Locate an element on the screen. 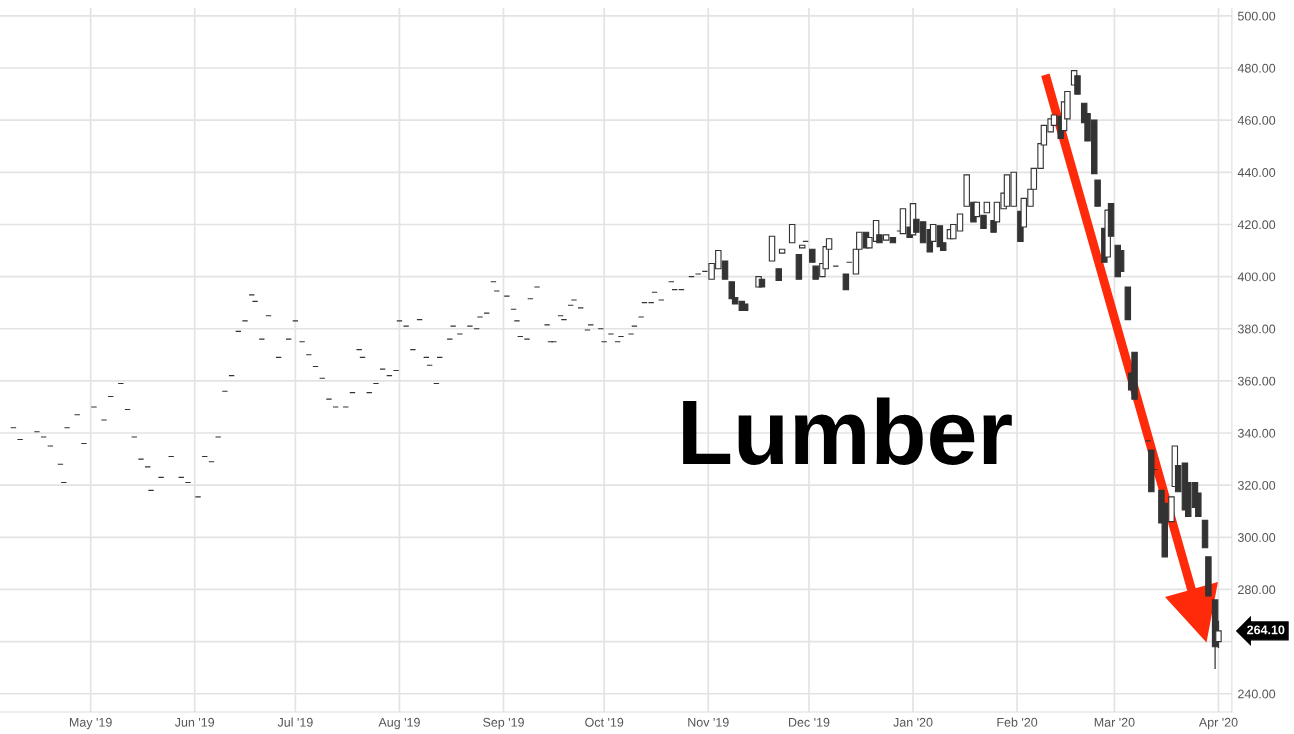 This screenshot has height=734, width=1294. x-tick-label: Feb '20 is located at coordinates (1017, 722).